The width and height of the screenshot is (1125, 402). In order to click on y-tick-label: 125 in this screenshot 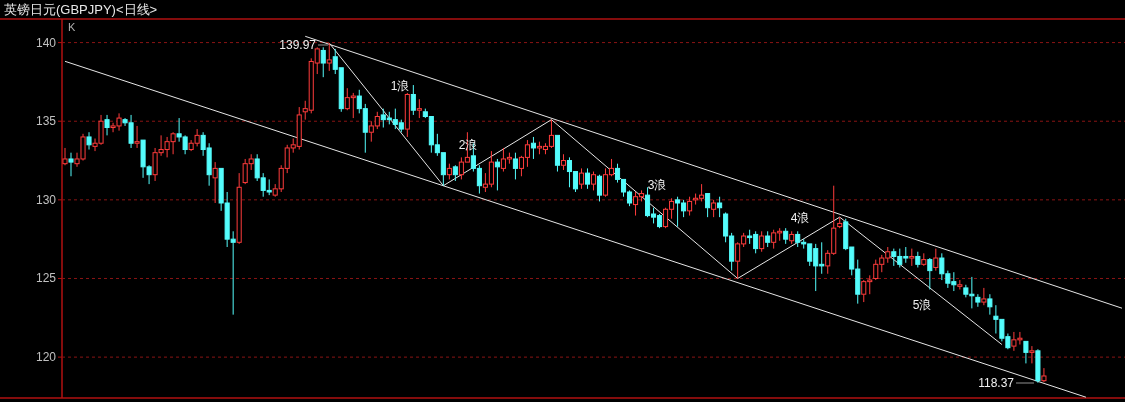, I will do `click(46, 278)`.